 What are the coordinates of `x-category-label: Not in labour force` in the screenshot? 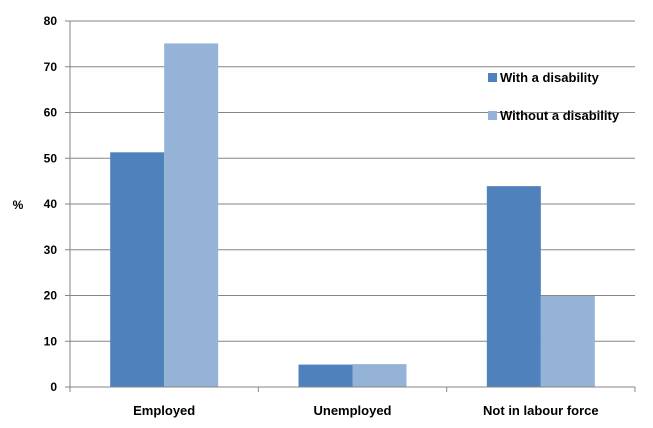 It's located at (541, 410).